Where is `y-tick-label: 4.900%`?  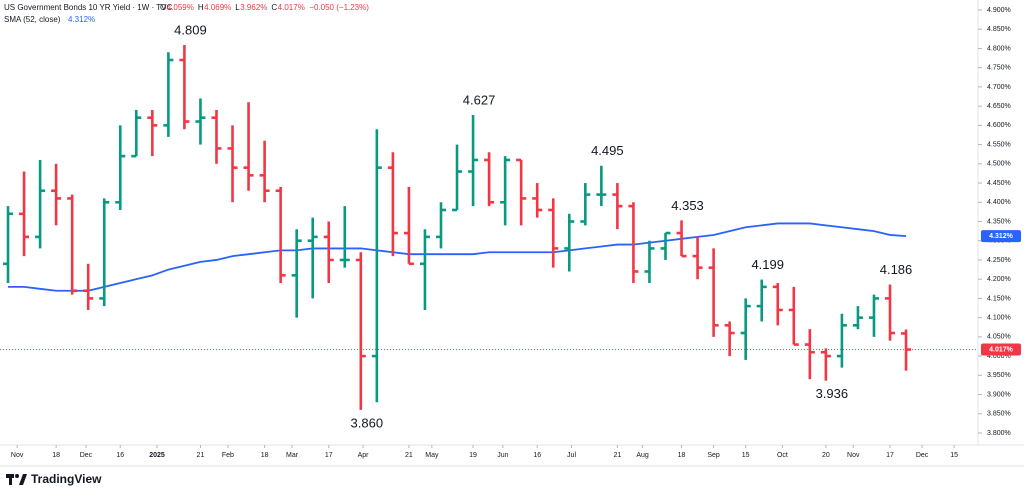 y-tick-label: 4.900% is located at coordinates (999, 10).